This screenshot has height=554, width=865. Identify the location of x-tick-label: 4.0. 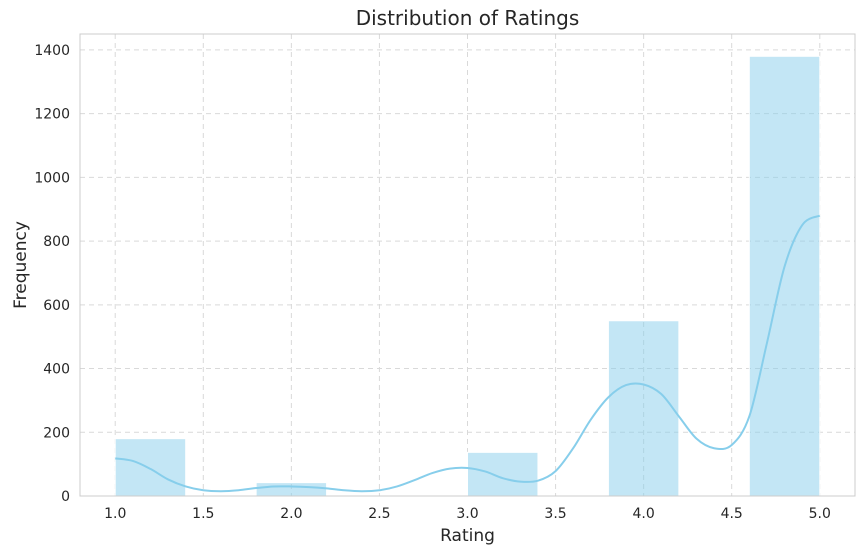
(644, 514).